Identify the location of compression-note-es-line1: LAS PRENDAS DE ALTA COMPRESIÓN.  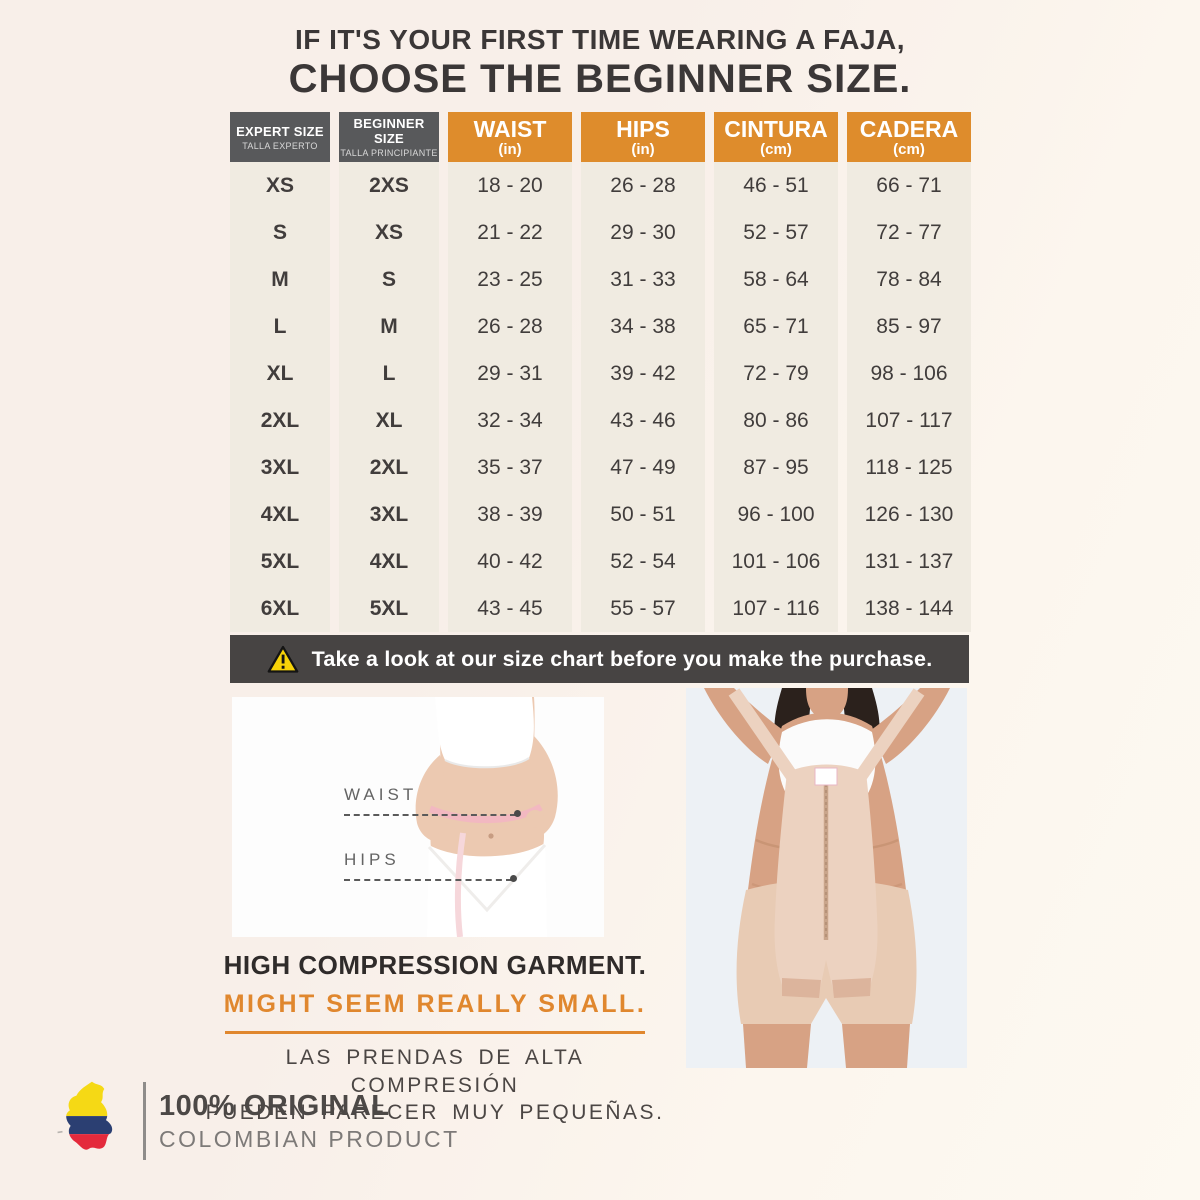
(435, 1071).